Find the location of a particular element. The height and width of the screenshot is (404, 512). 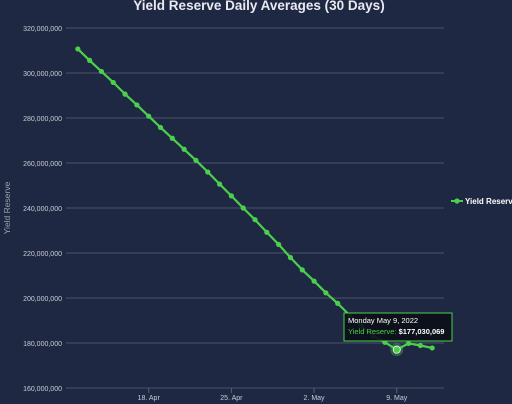

x-tick-label: 9. May is located at coordinates (397, 398).